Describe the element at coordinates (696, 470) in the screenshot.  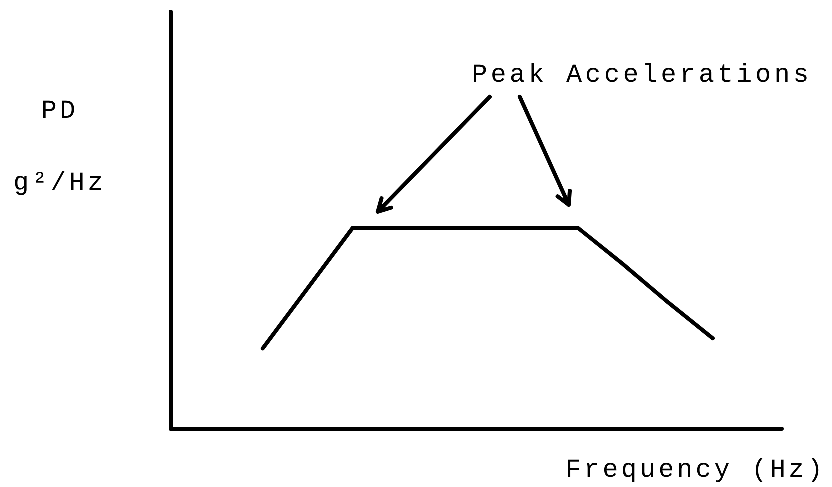
I see `x-axis-title: Frequency (Hz)` at that location.